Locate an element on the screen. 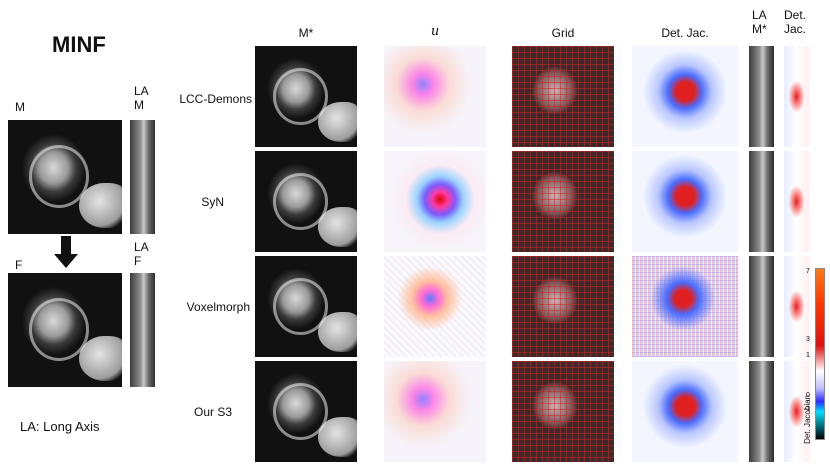 This screenshot has height=467, width=830. row-label-our-s3: Our S3 is located at coordinates (212, 412).